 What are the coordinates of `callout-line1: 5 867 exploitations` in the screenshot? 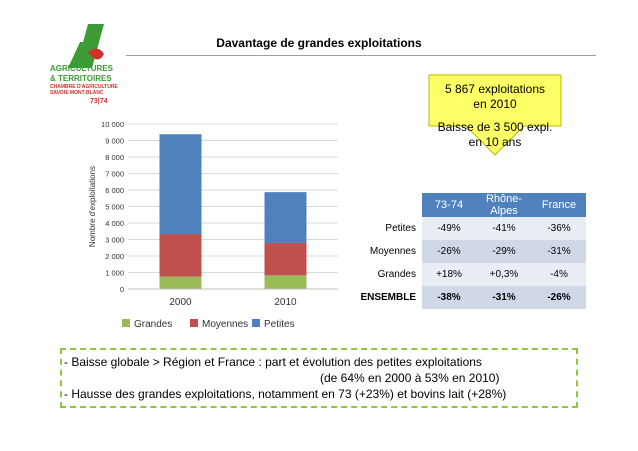 It's located at (495, 89).